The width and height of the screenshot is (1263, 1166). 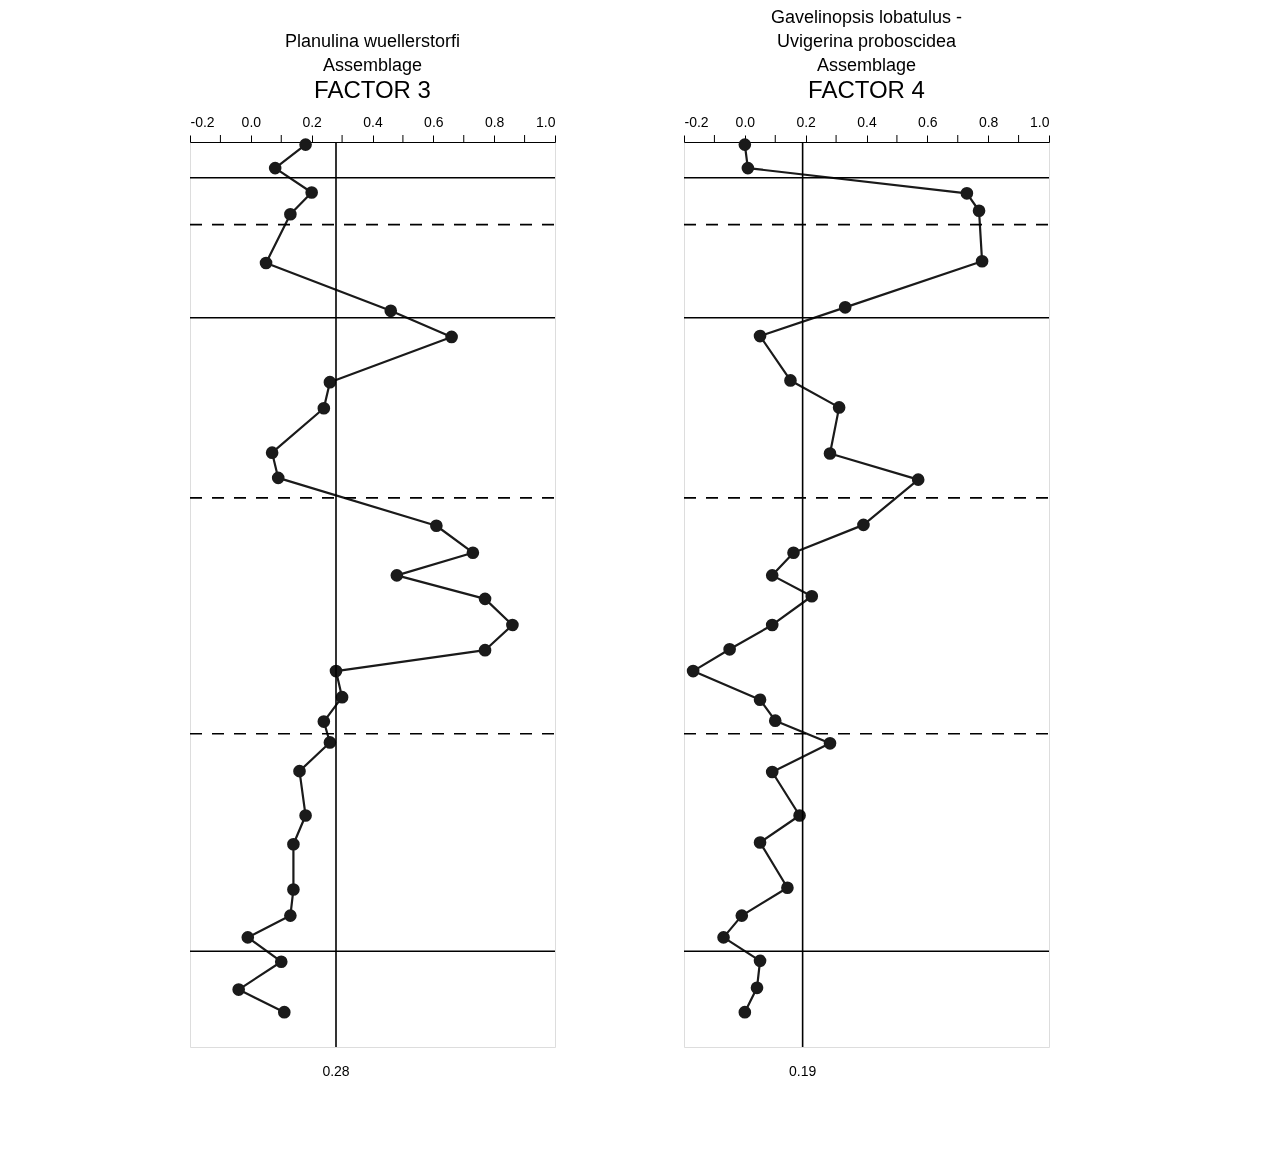 I want to click on chart-subtitle: FACTOR 4, so click(x=866, y=89).